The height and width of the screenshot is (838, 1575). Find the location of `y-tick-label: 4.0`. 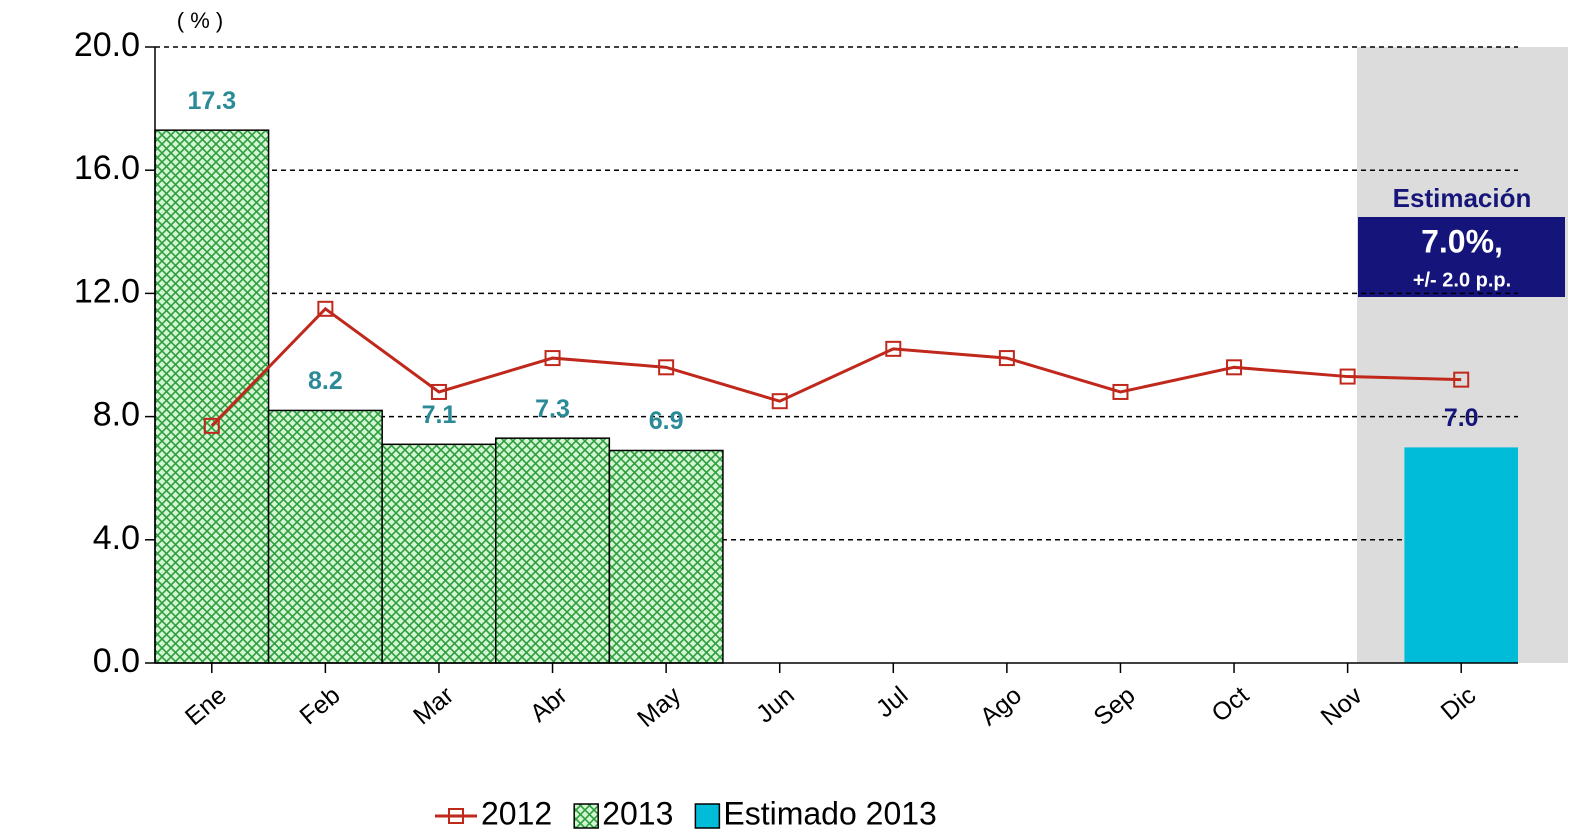

y-tick-label: 4.0 is located at coordinates (116, 538).